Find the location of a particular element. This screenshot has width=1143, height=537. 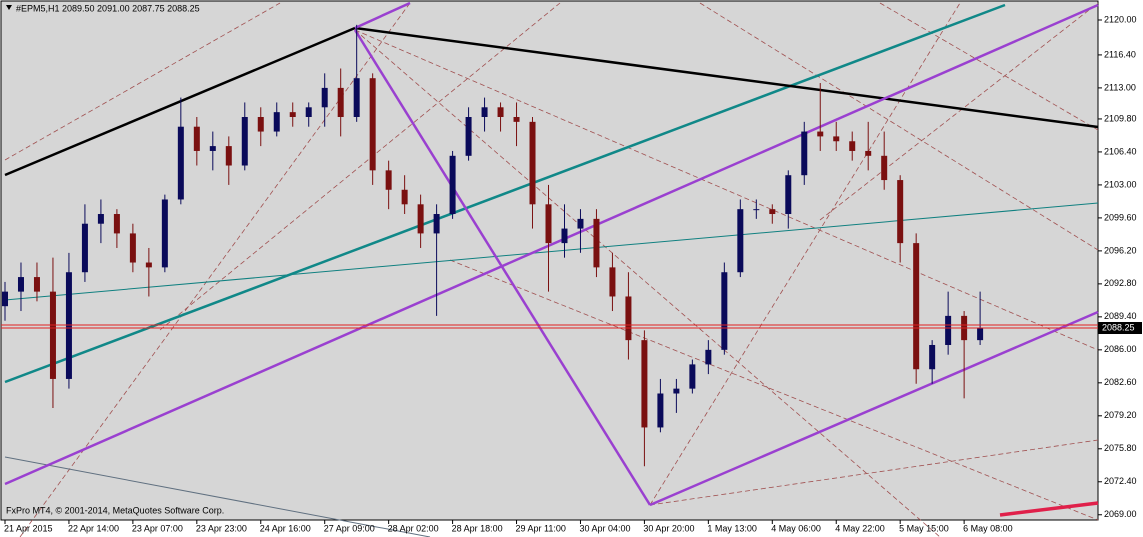

x-tick-label: 28 Apr 18:00 is located at coordinates (477, 528).